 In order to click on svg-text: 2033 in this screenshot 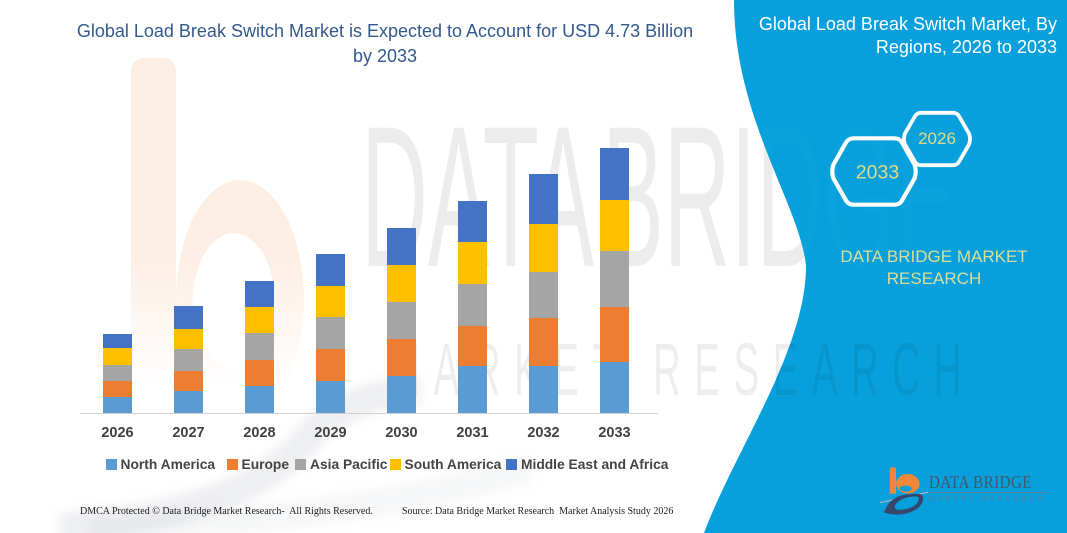, I will do `click(877, 173)`.